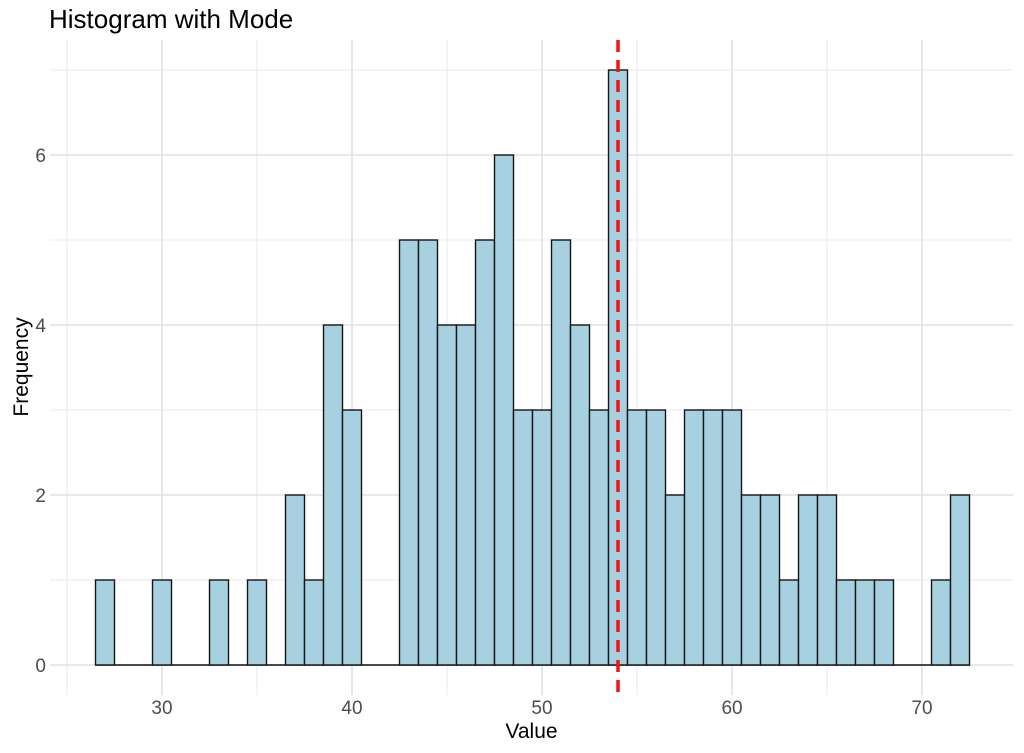 The height and width of the screenshot is (753, 1024). Describe the element at coordinates (171, 19) in the screenshot. I see `chart-title: Histogram with Mode` at that location.